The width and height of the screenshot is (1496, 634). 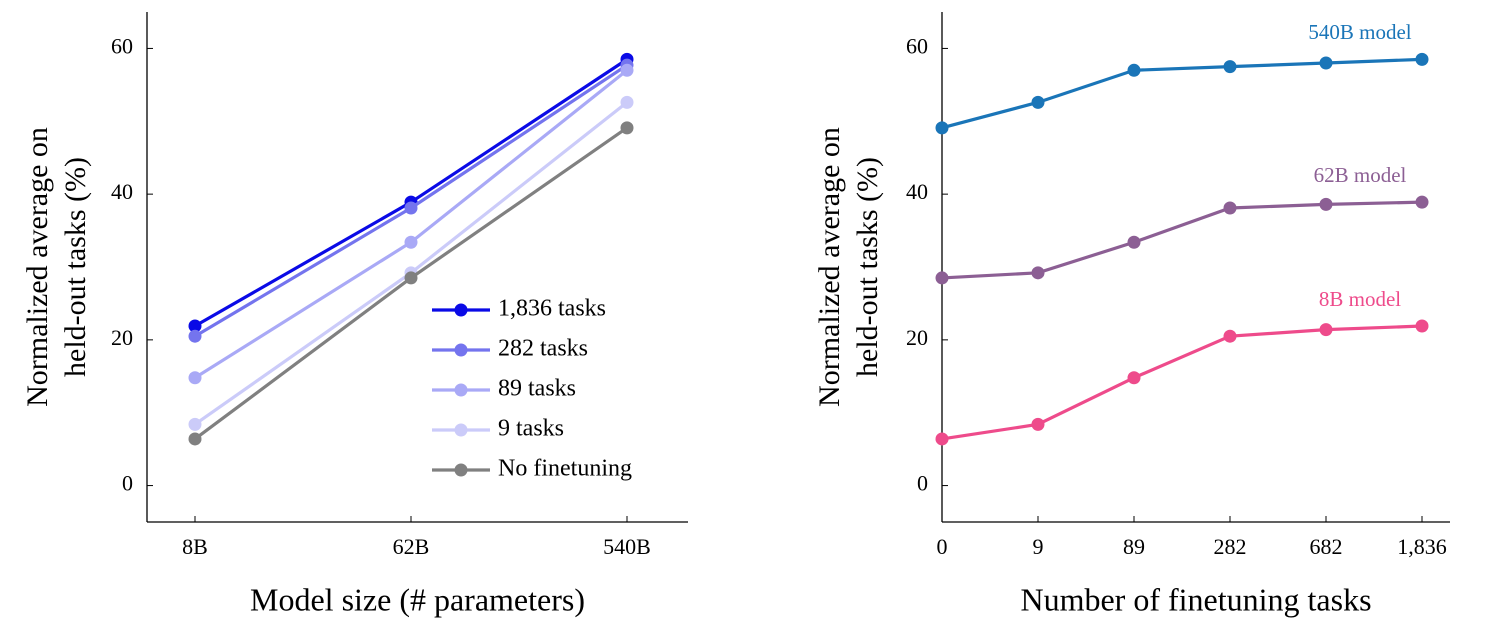 I want to click on x-tick-label: 9, so click(x=1038, y=546).